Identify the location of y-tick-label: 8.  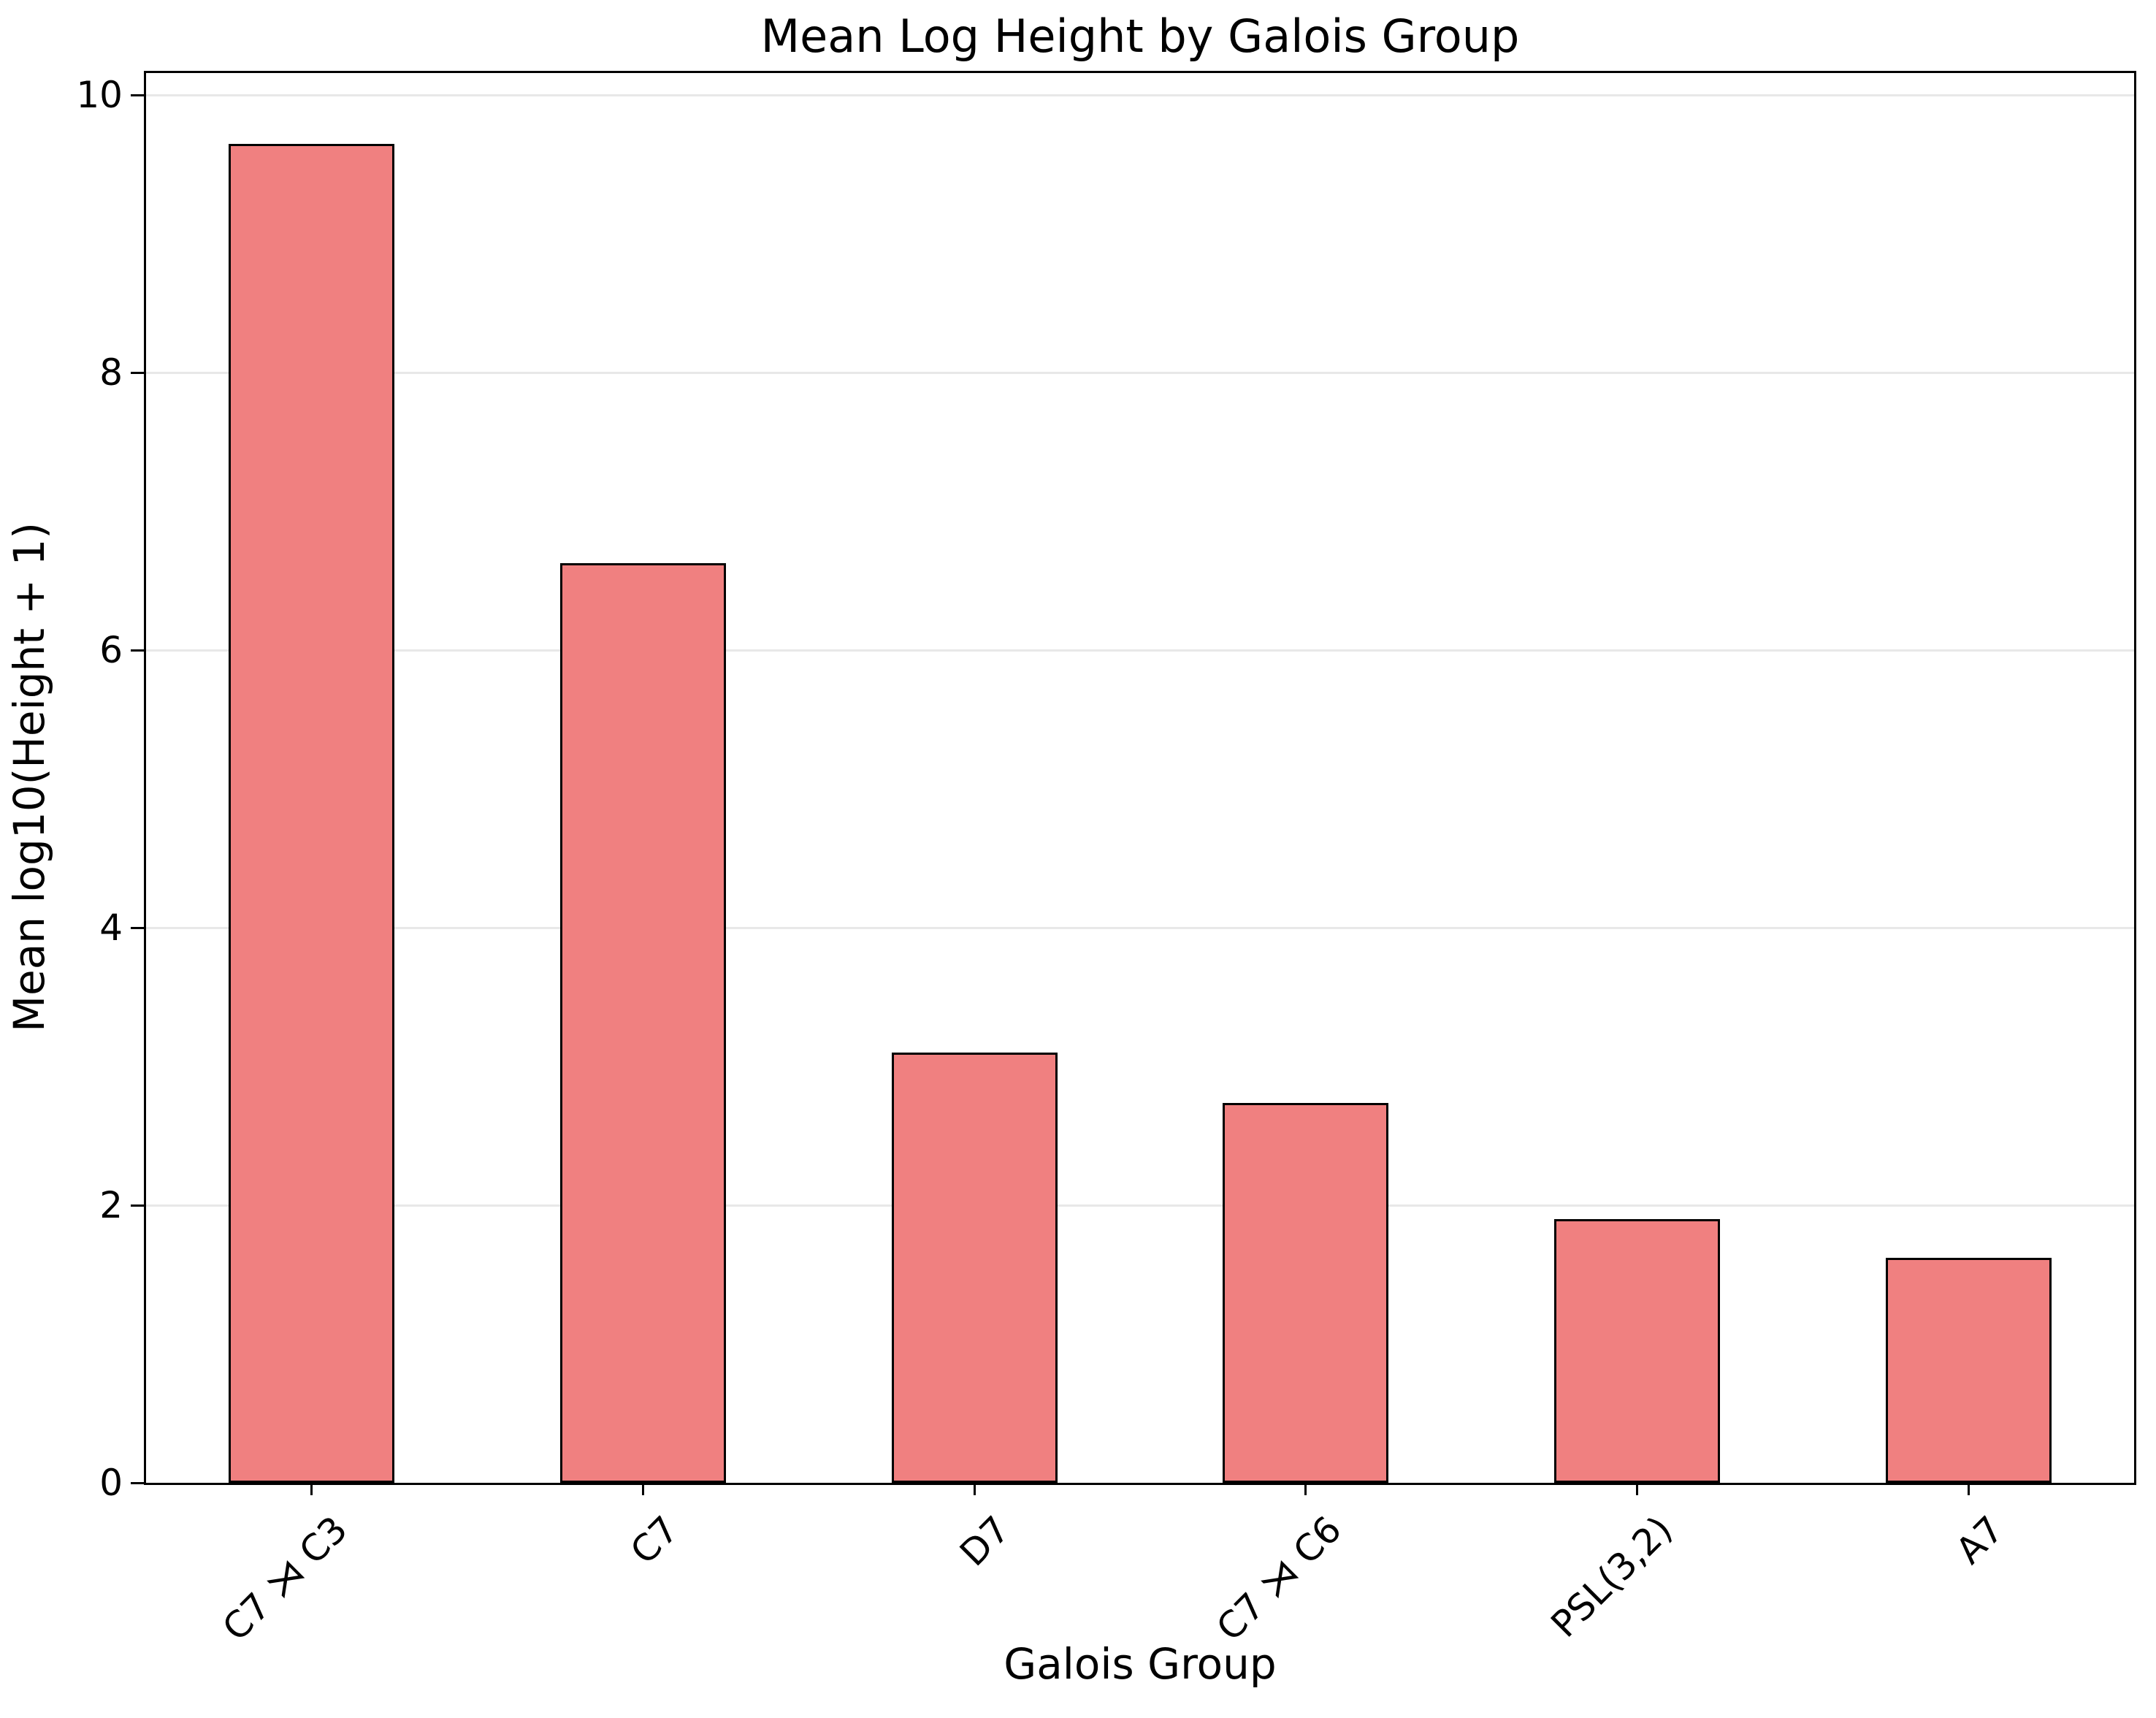
(111, 372).